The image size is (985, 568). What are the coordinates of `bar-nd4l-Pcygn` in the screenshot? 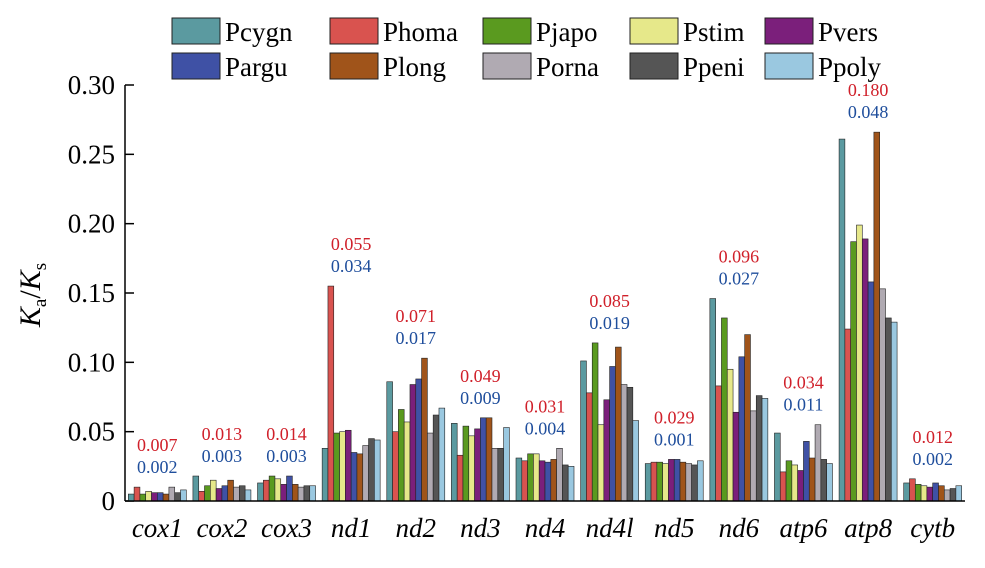 It's located at (583, 431).